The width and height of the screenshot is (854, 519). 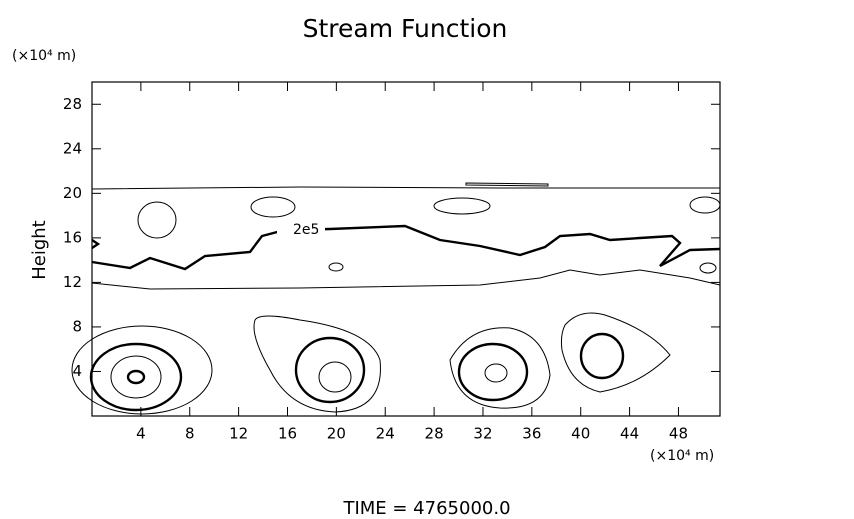 I want to click on y-tick-label: 8, so click(x=77, y=326).